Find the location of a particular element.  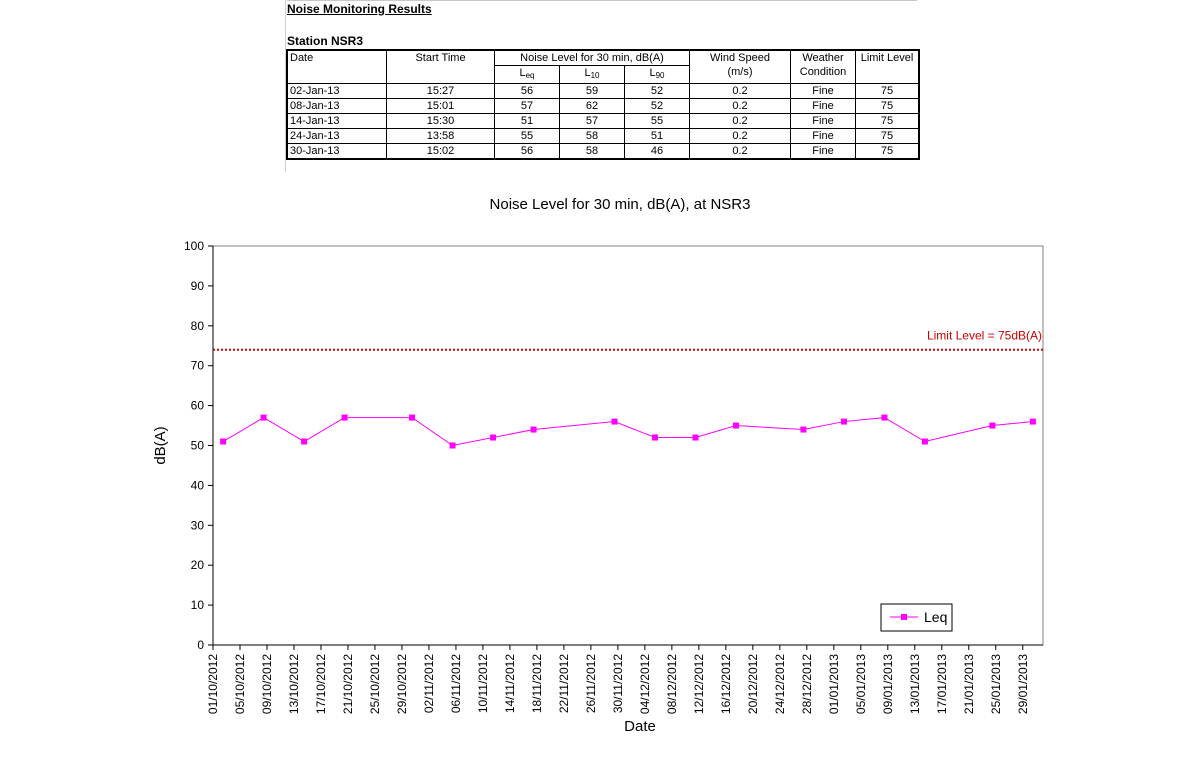

x-tick-label: 01/10/2012 is located at coordinates (213, 684).